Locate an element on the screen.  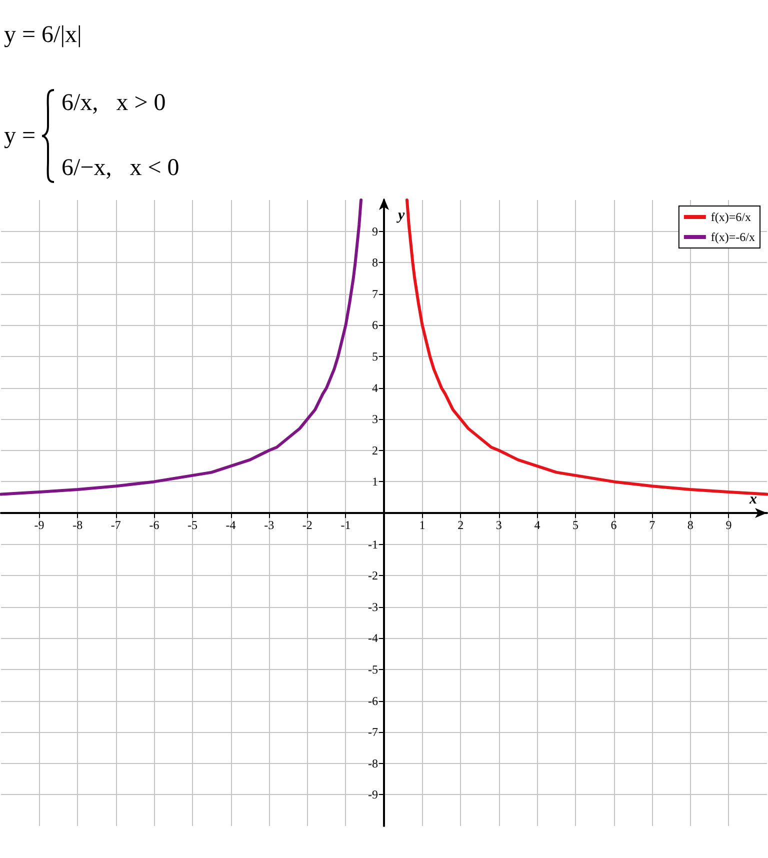
y-tick-label: -1 is located at coordinates (373, 544).